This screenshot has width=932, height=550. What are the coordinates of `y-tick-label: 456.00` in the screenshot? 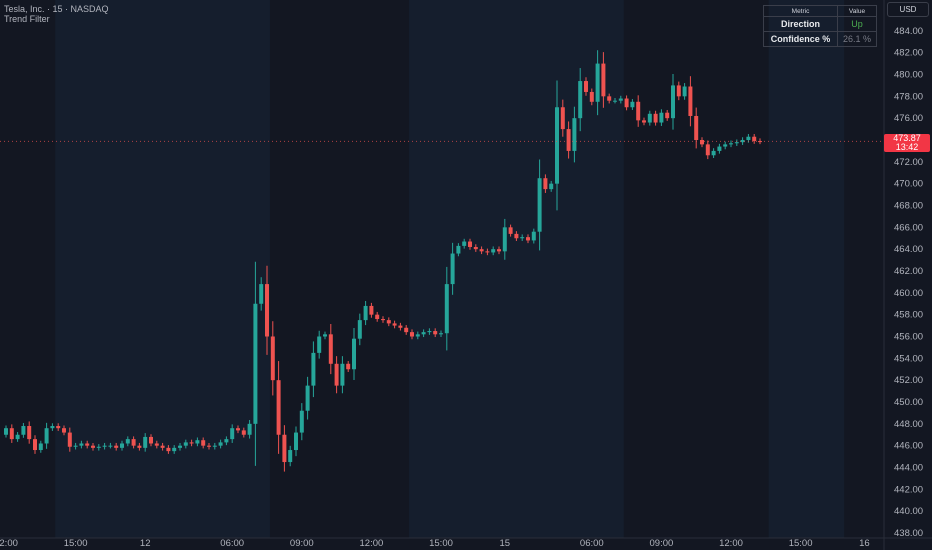 It's located at (908, 337).